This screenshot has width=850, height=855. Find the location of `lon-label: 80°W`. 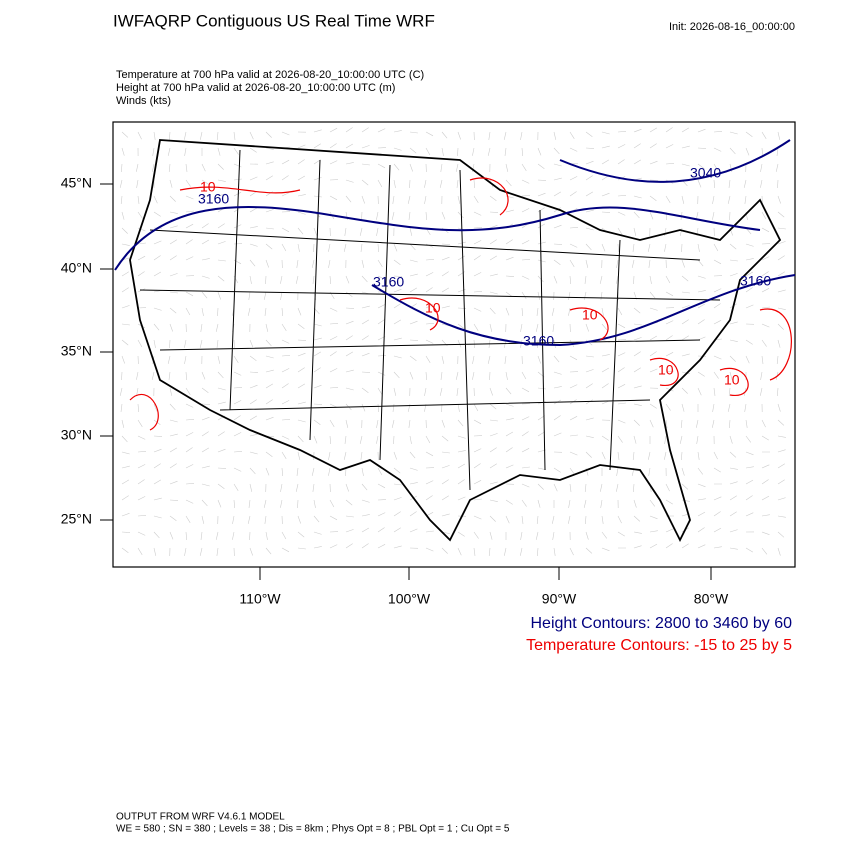

lon-label: 80°W is located at coordinates (711, 599).